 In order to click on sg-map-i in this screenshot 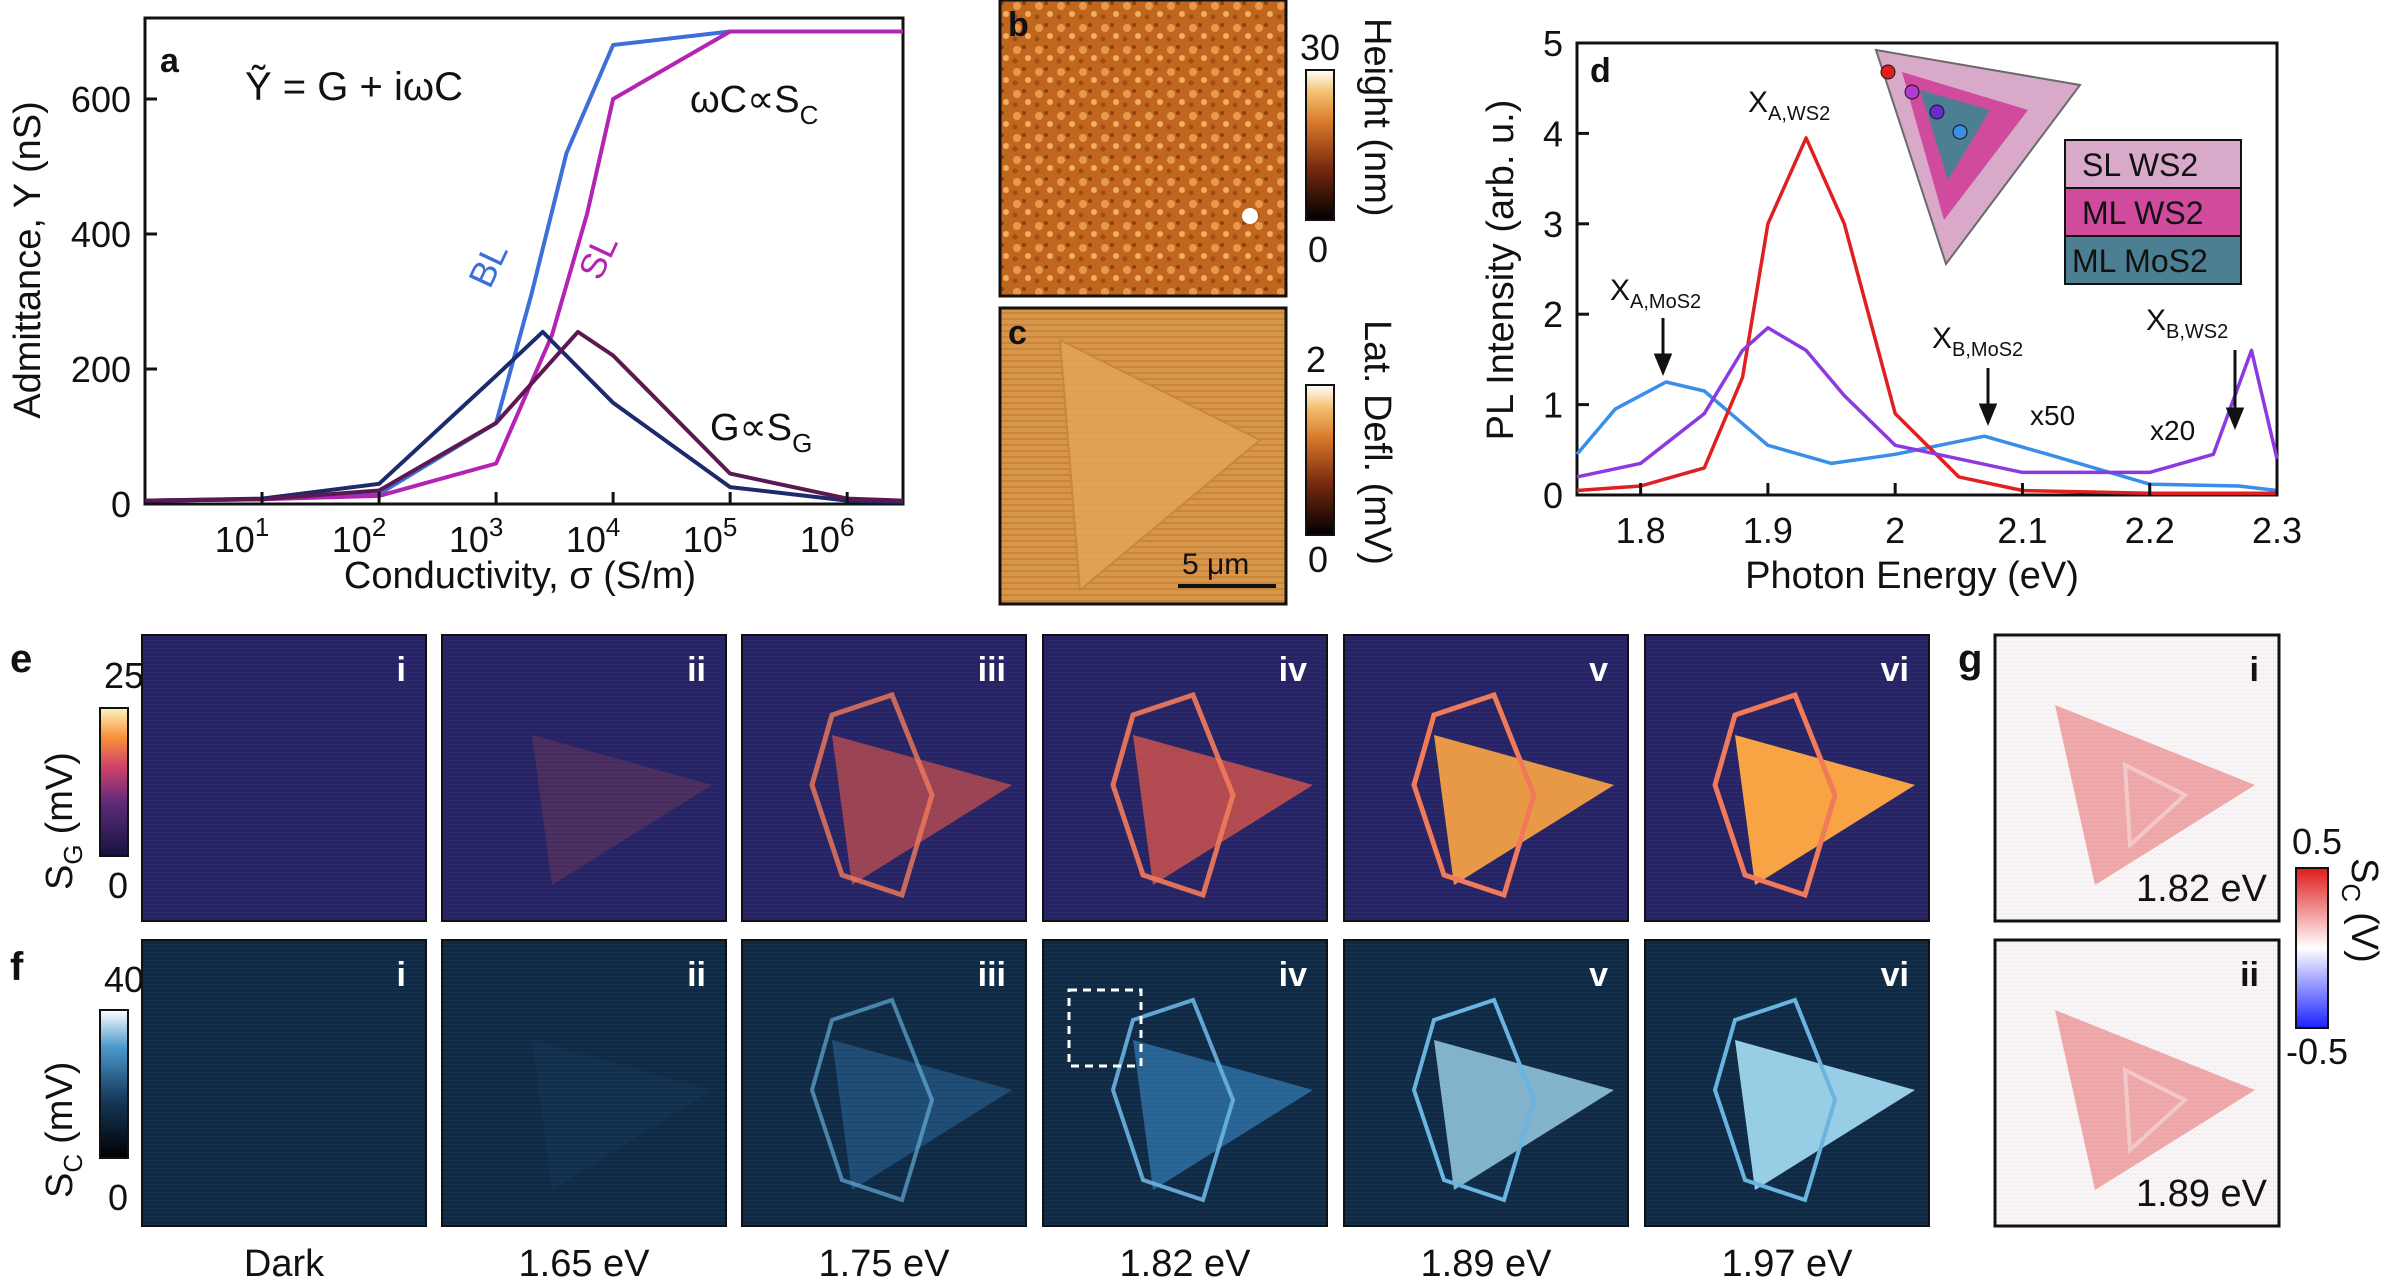, I will do `click(284, 778)`.